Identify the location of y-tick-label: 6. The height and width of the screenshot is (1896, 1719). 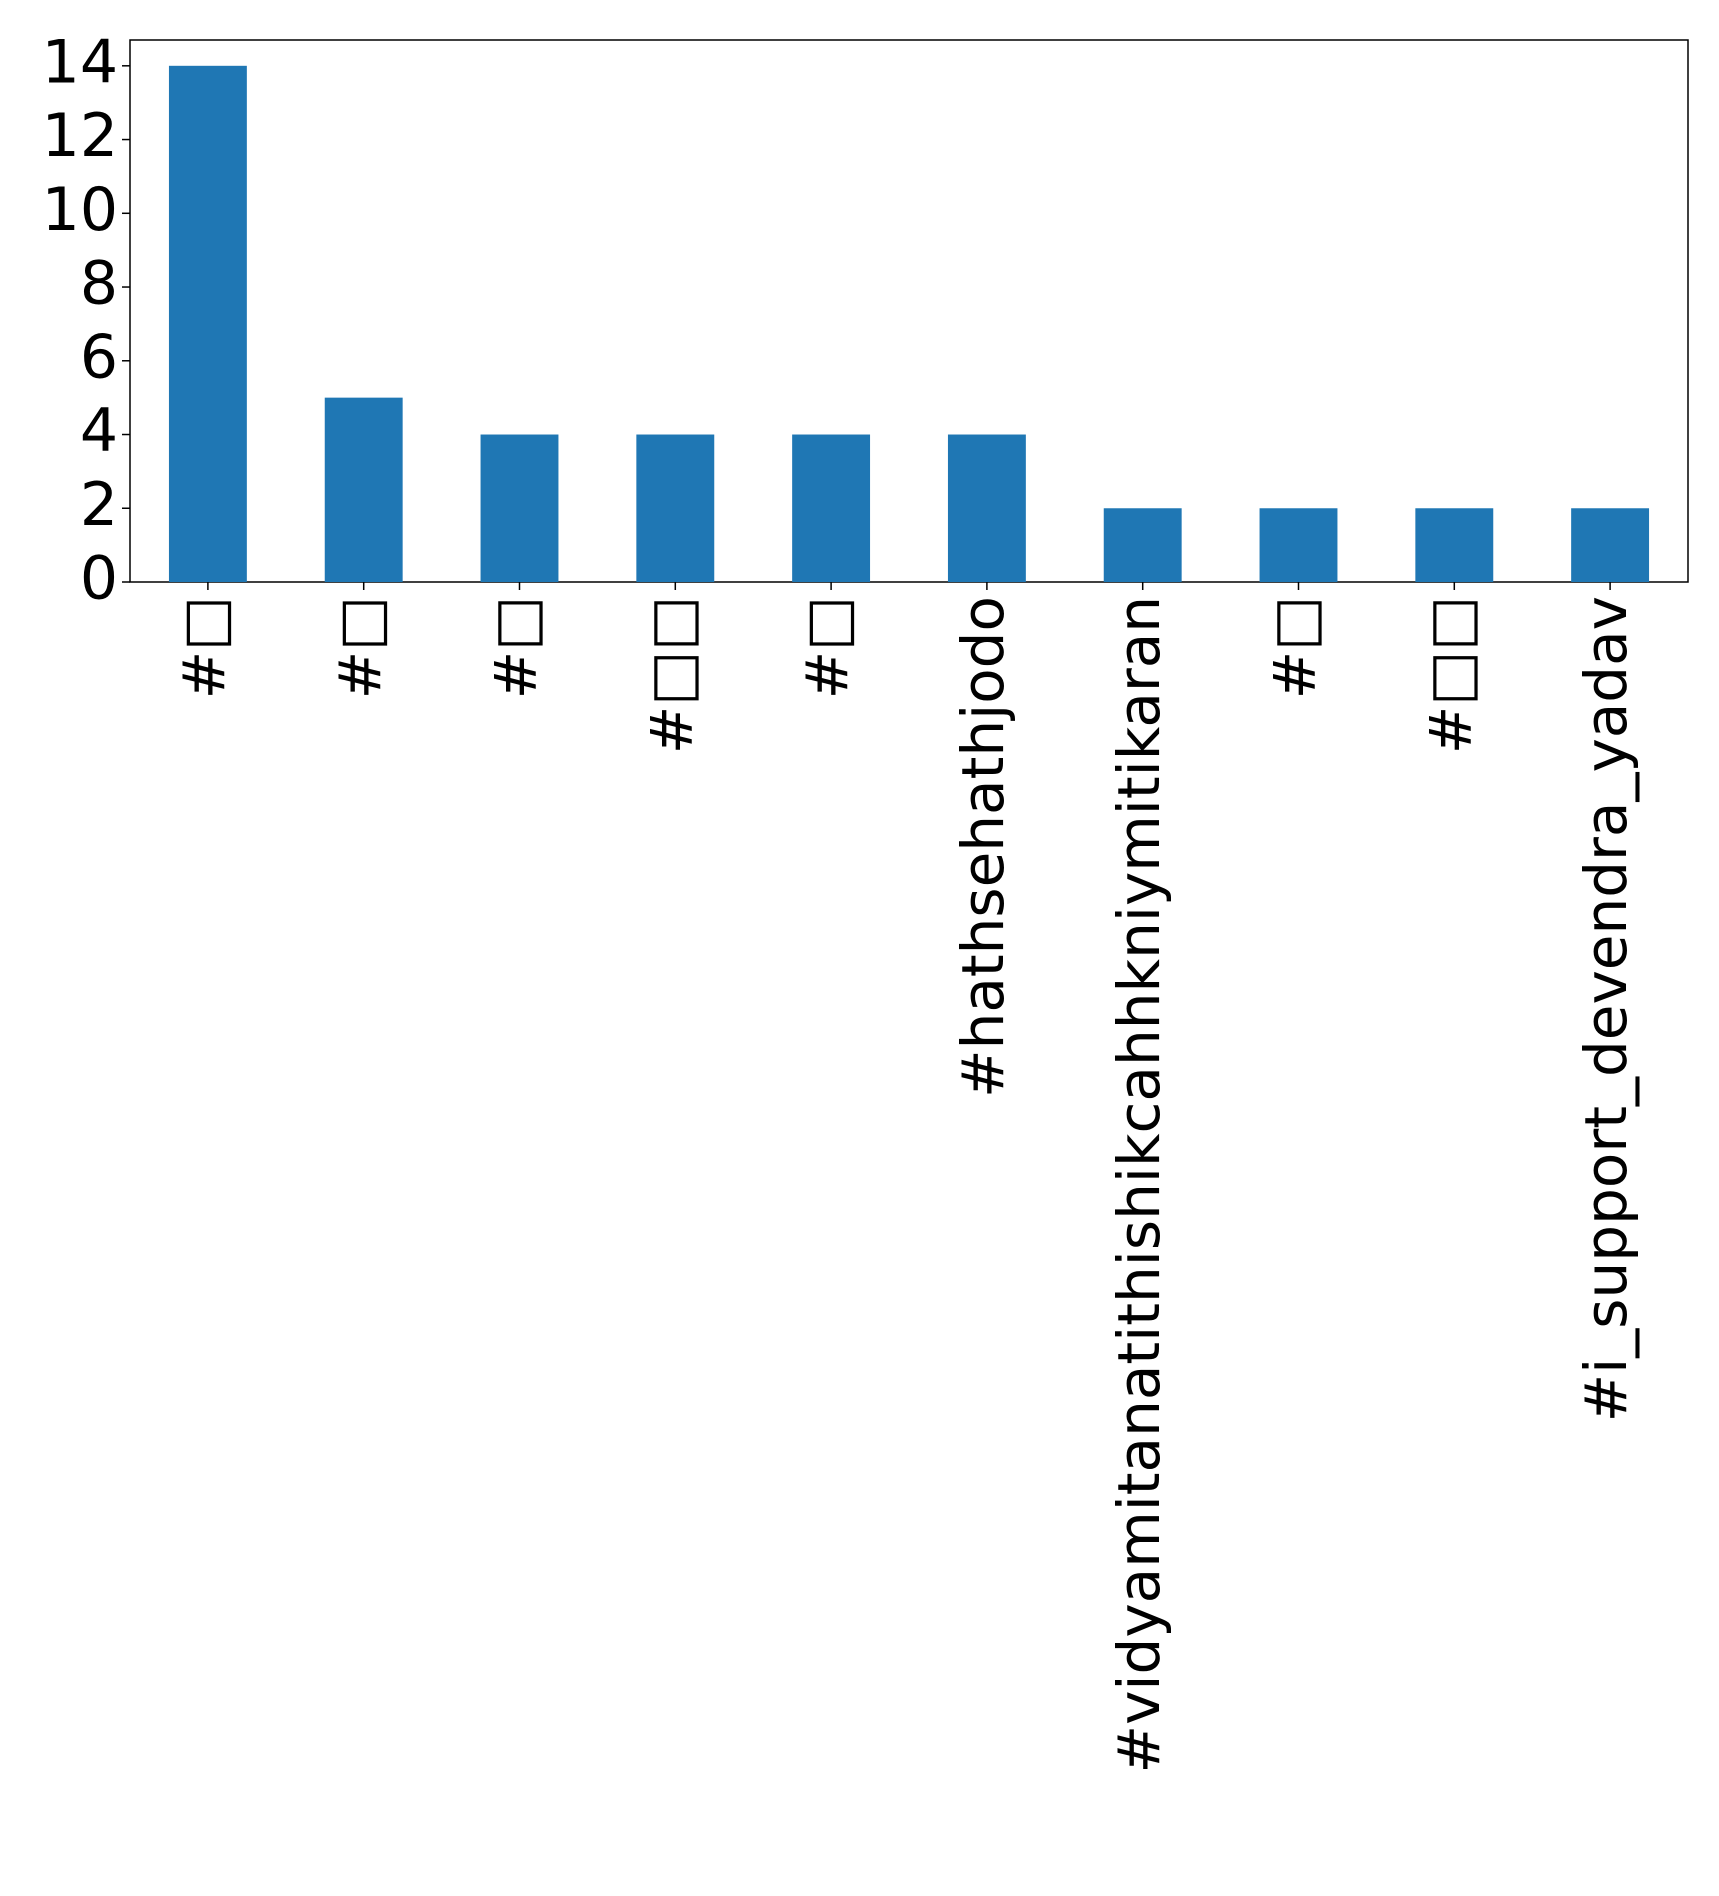
(99, 357).